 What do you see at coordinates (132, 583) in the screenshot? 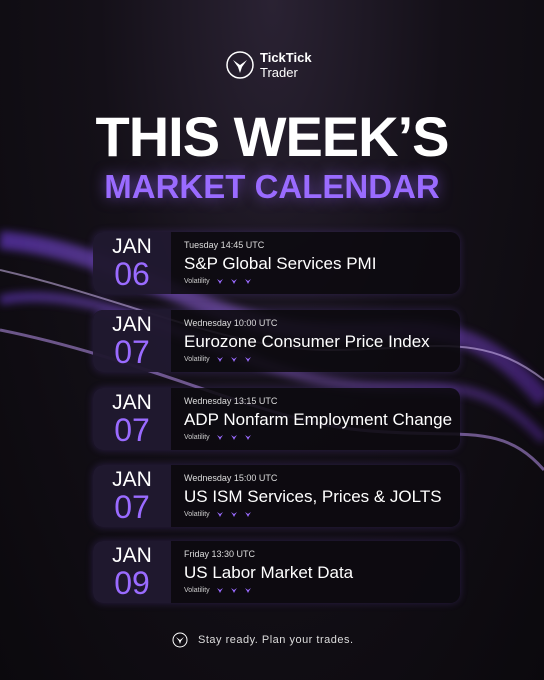
I see `event-day: 09` at bounding box center [132, 583].